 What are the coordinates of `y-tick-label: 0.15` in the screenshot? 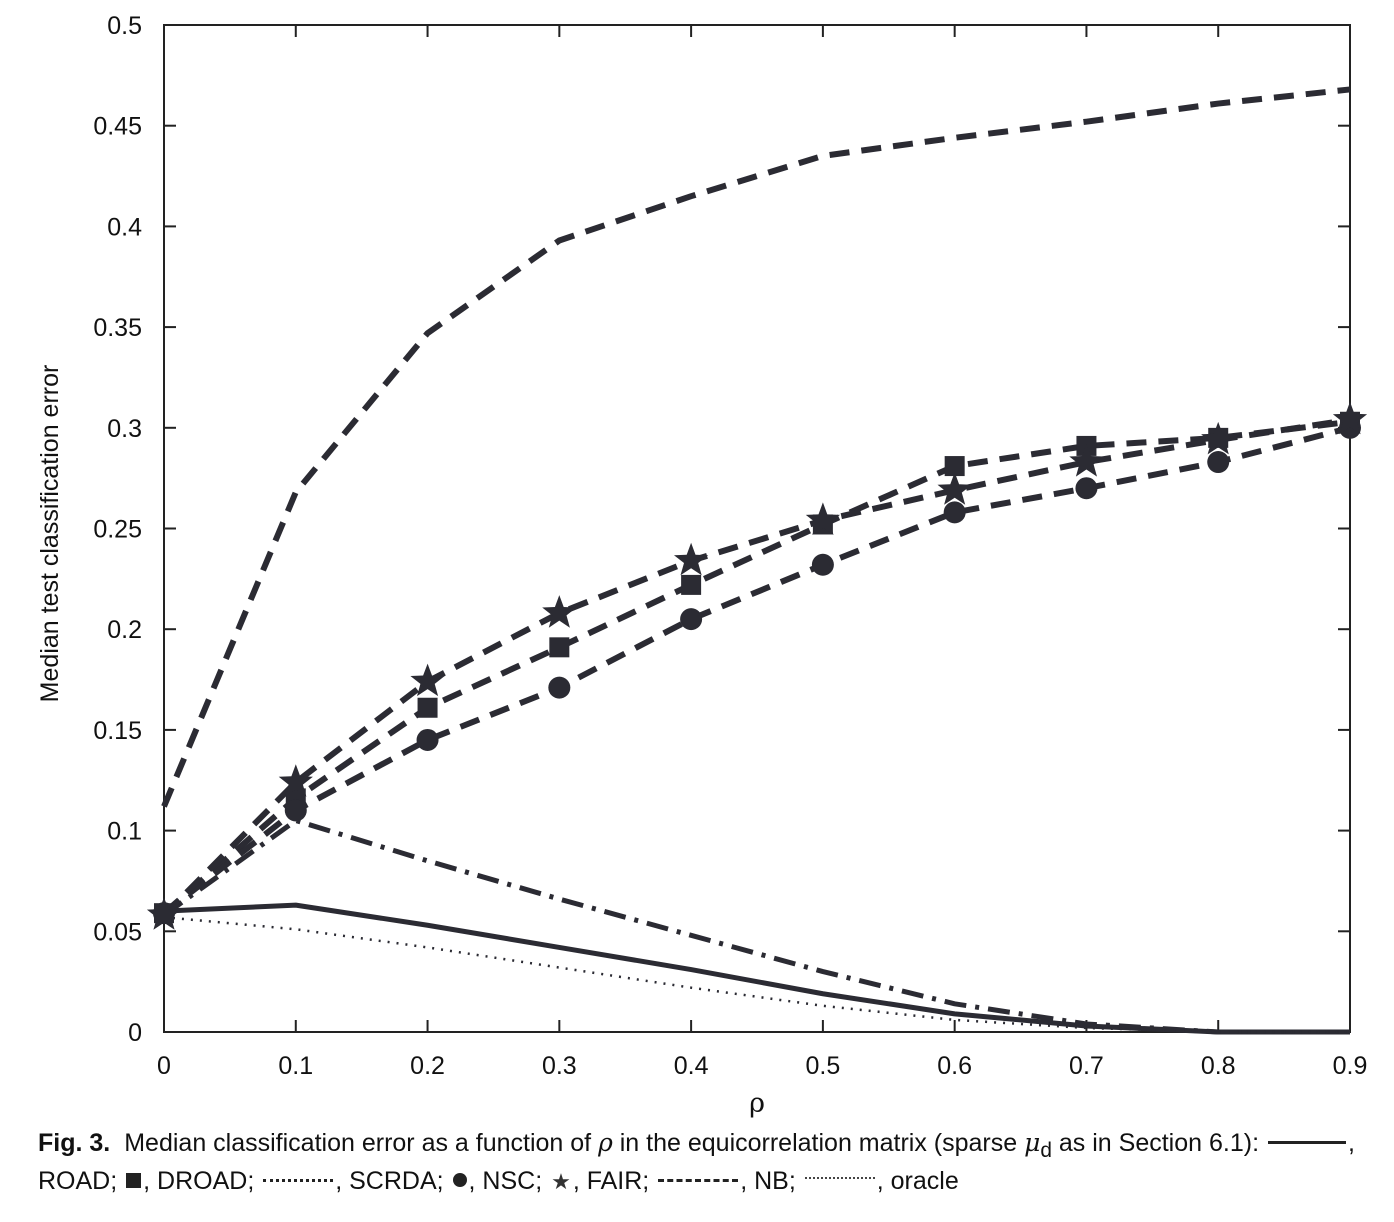 It's located at (117, 731).